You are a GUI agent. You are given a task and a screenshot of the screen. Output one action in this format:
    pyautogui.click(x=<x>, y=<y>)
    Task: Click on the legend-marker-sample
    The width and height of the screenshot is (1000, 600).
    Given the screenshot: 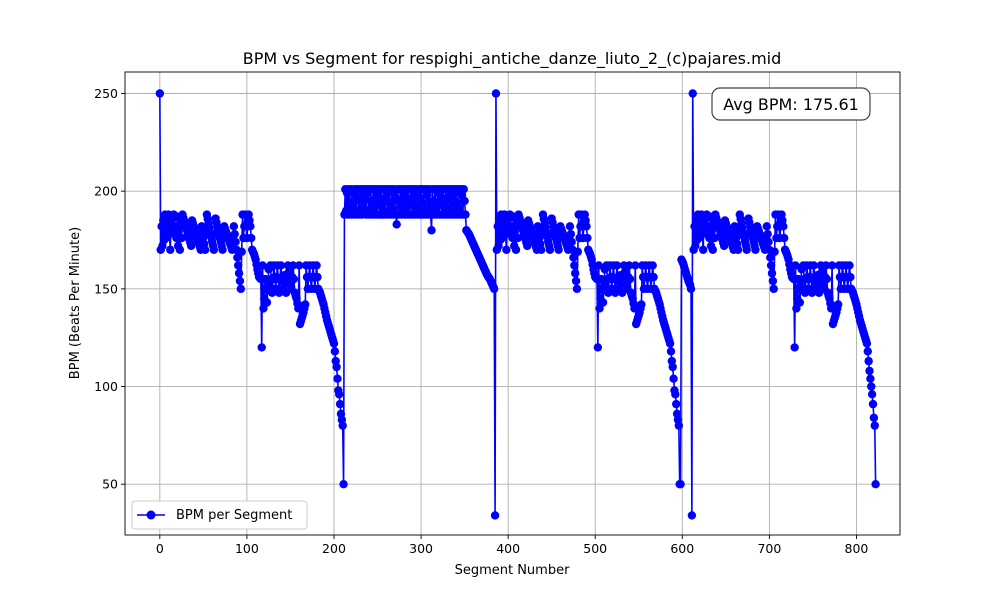 What is the action you would take?
    pyautogui.click(x=151, y=515)
    